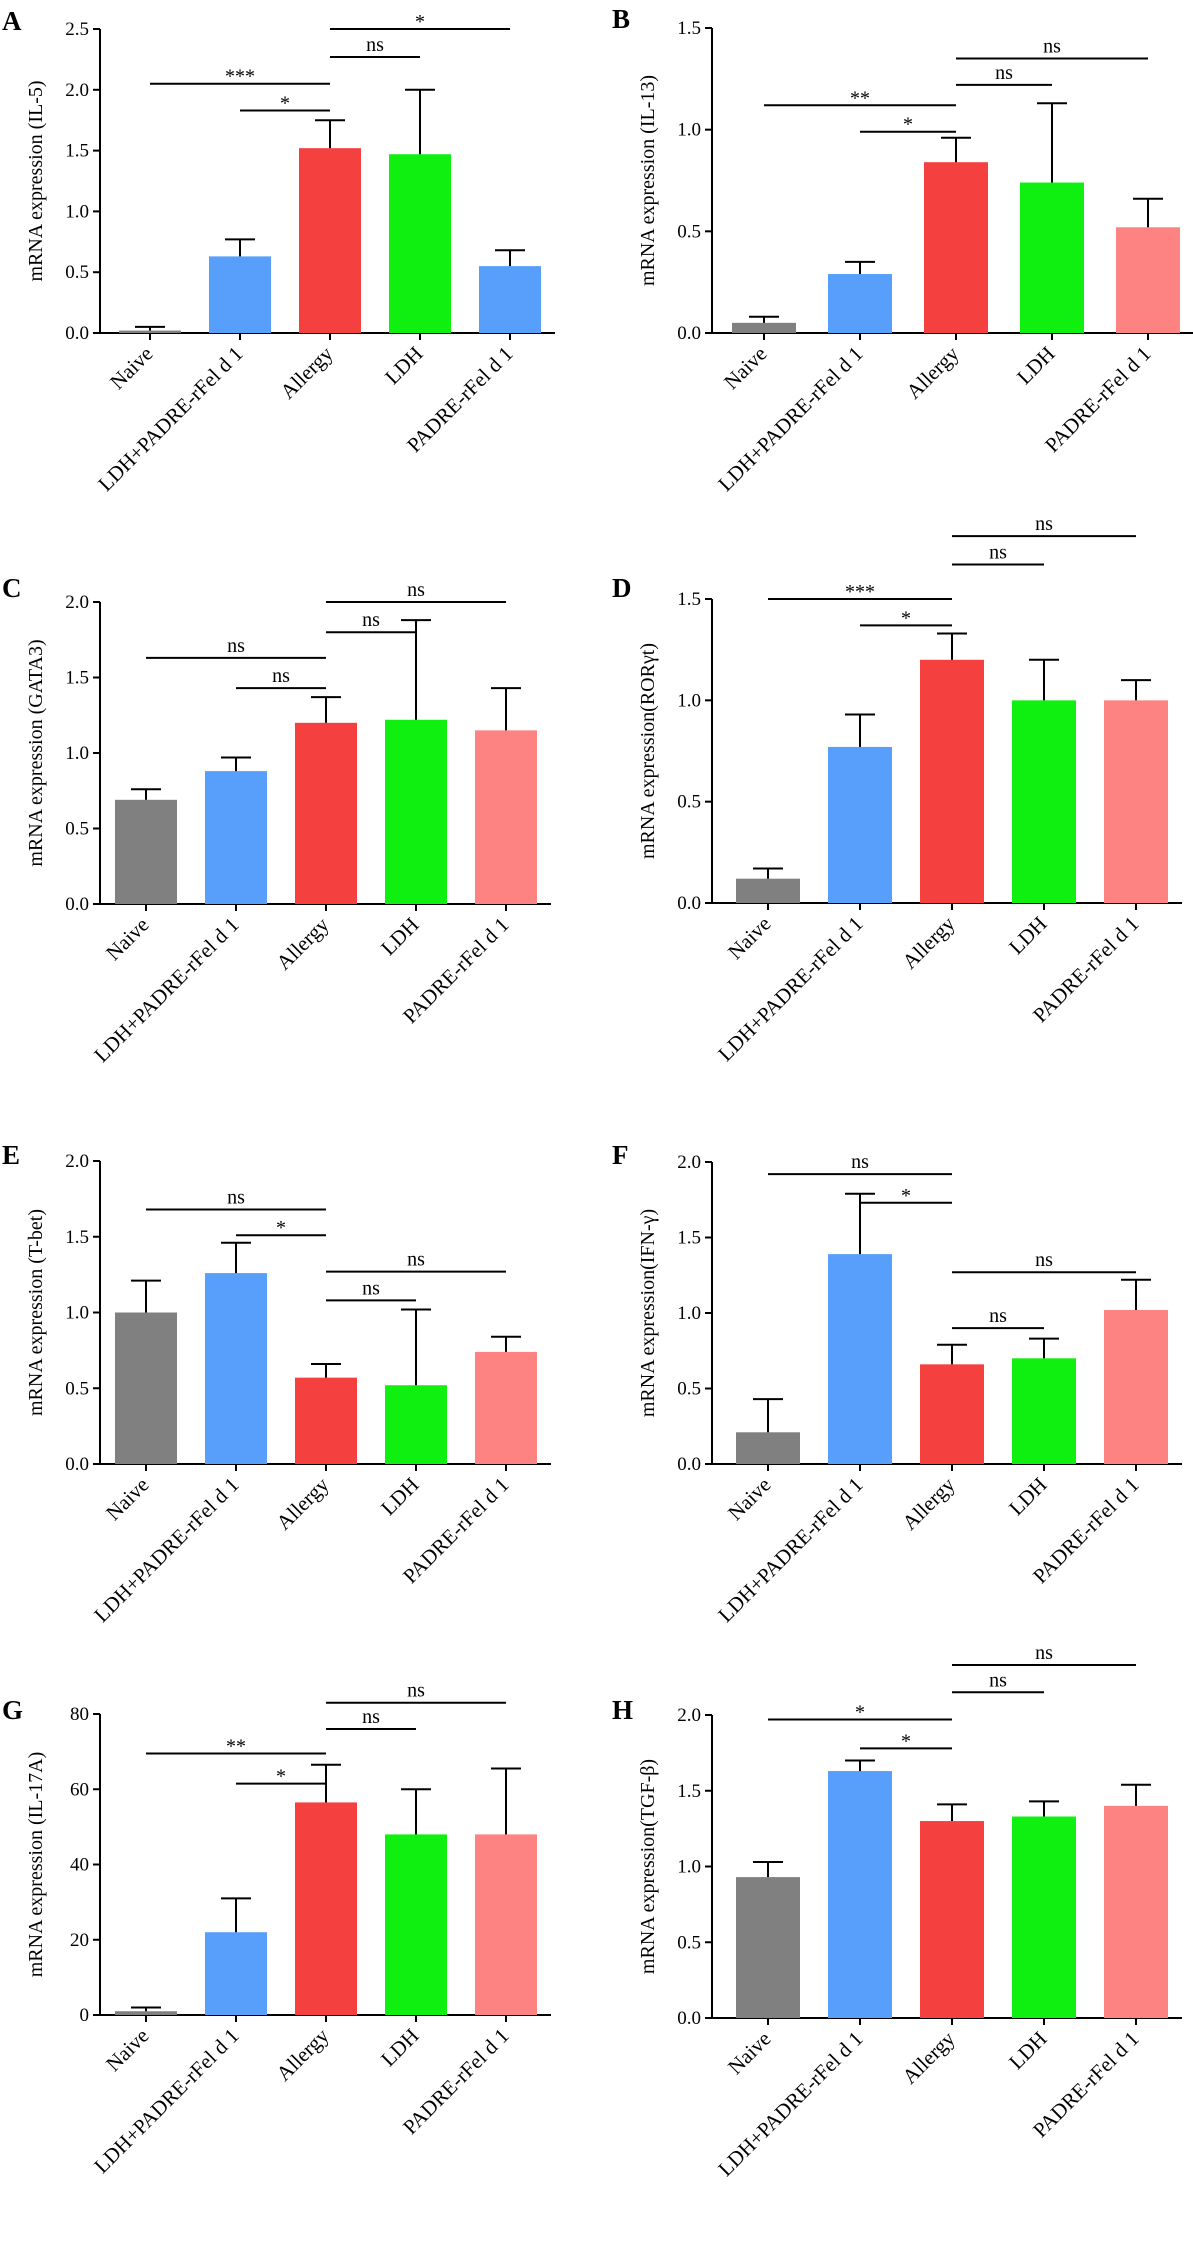 This screenshot has height=2244, width=1193. I want to click on significance-label-d: ns, so click(998, 553).